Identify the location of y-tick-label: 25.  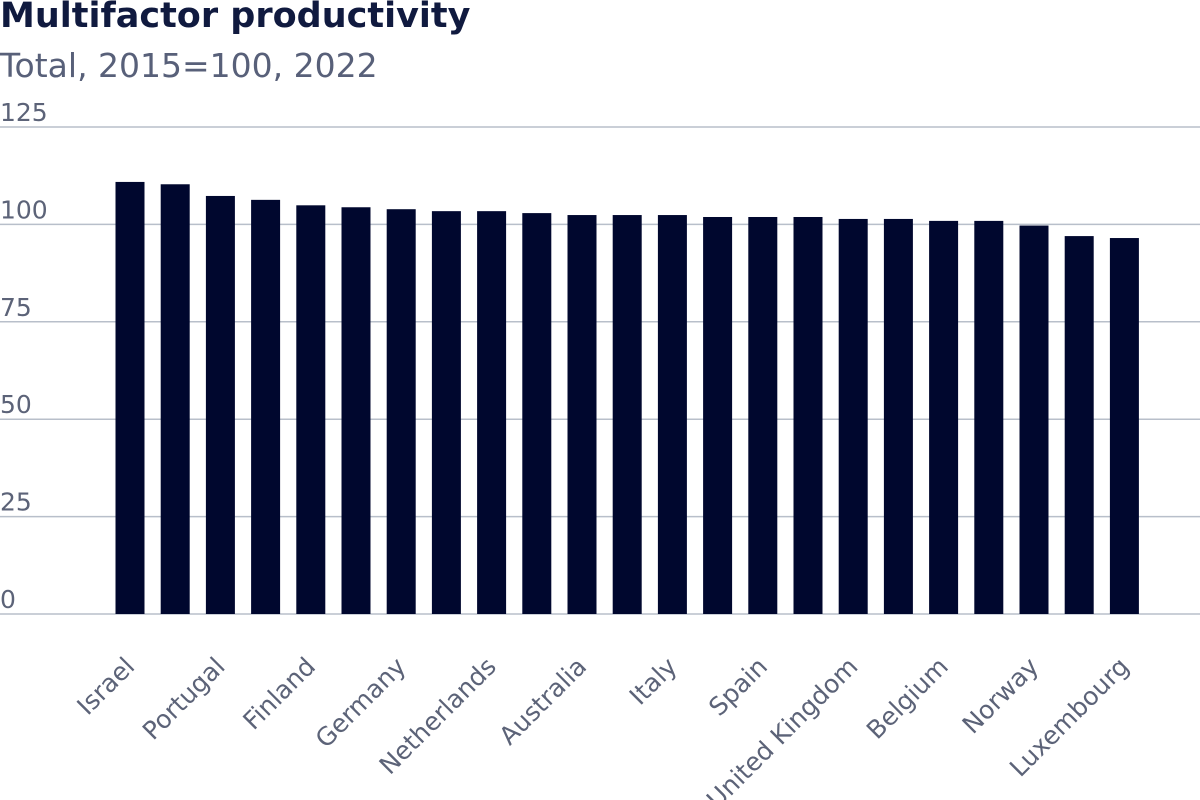
(16, 502).